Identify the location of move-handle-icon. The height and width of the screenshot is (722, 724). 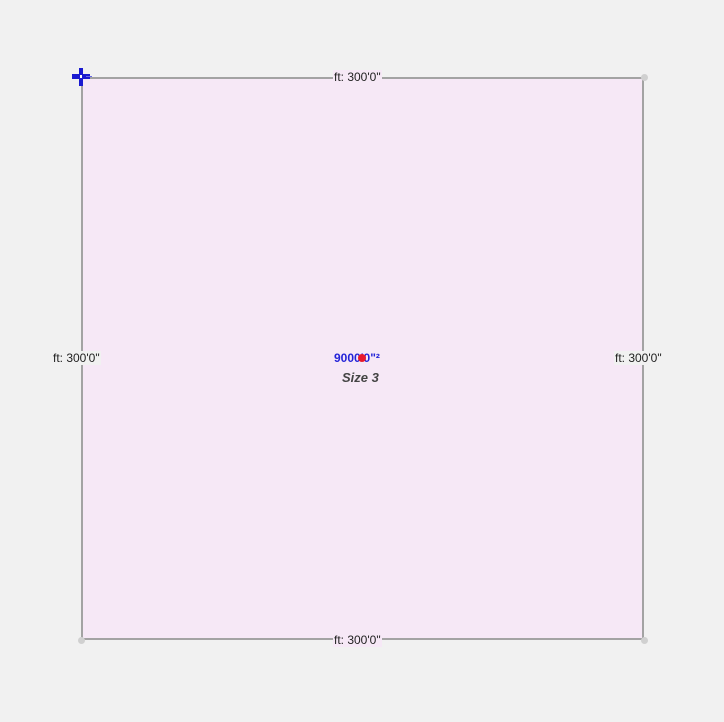
(82, 77).